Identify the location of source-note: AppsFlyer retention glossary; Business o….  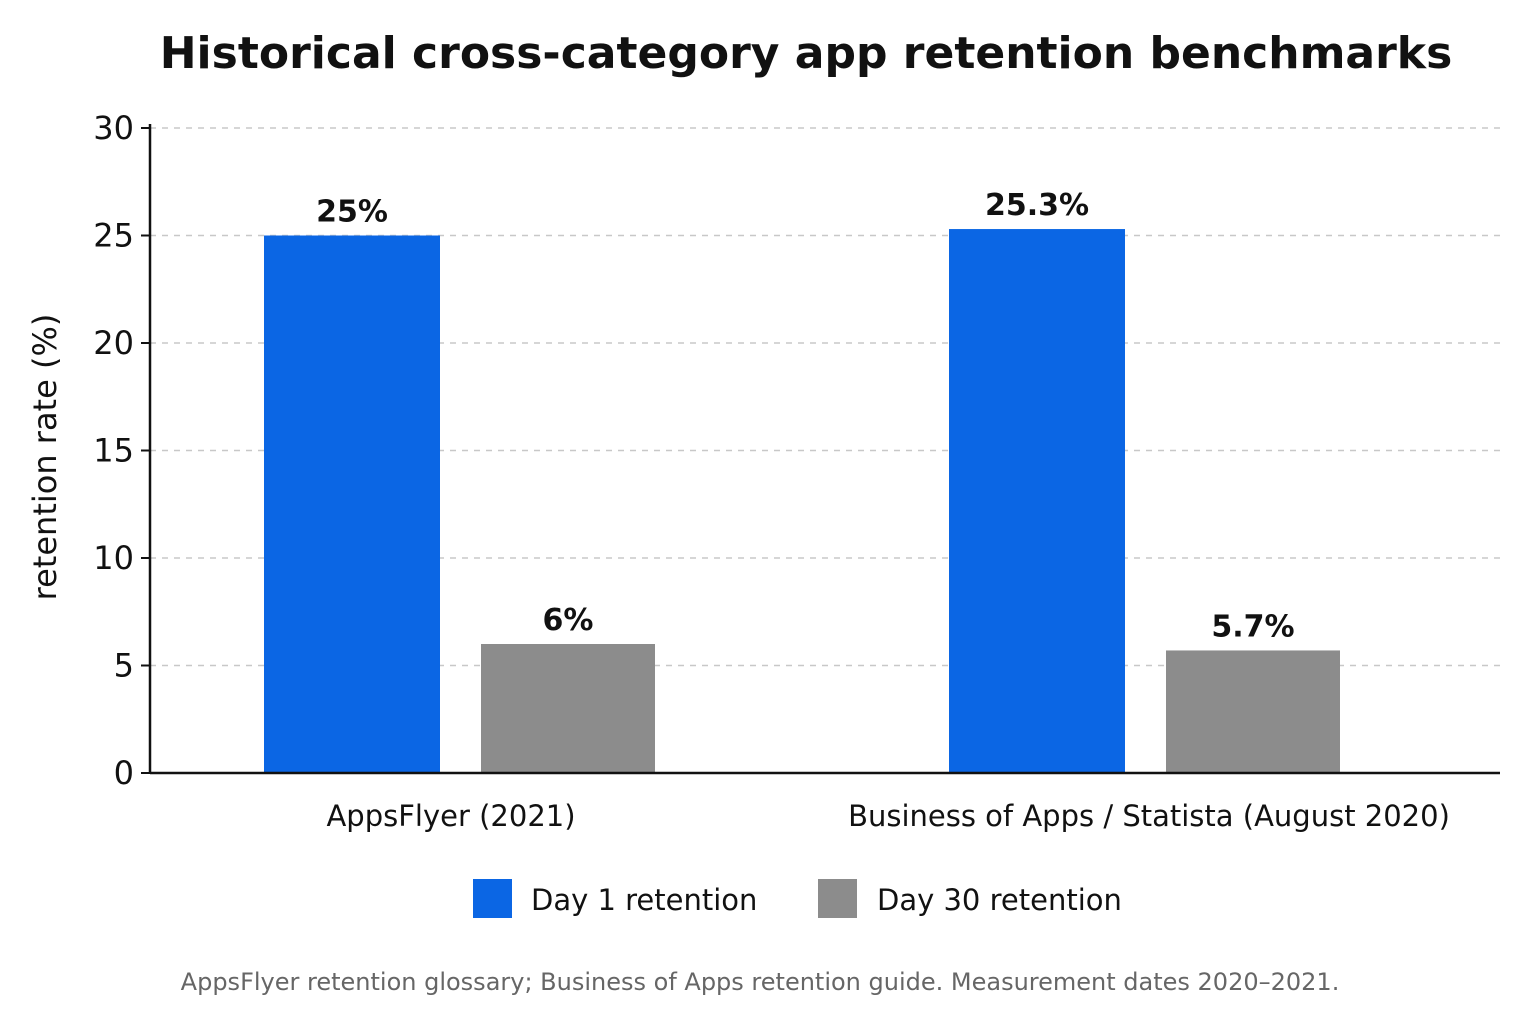
(760, 982).